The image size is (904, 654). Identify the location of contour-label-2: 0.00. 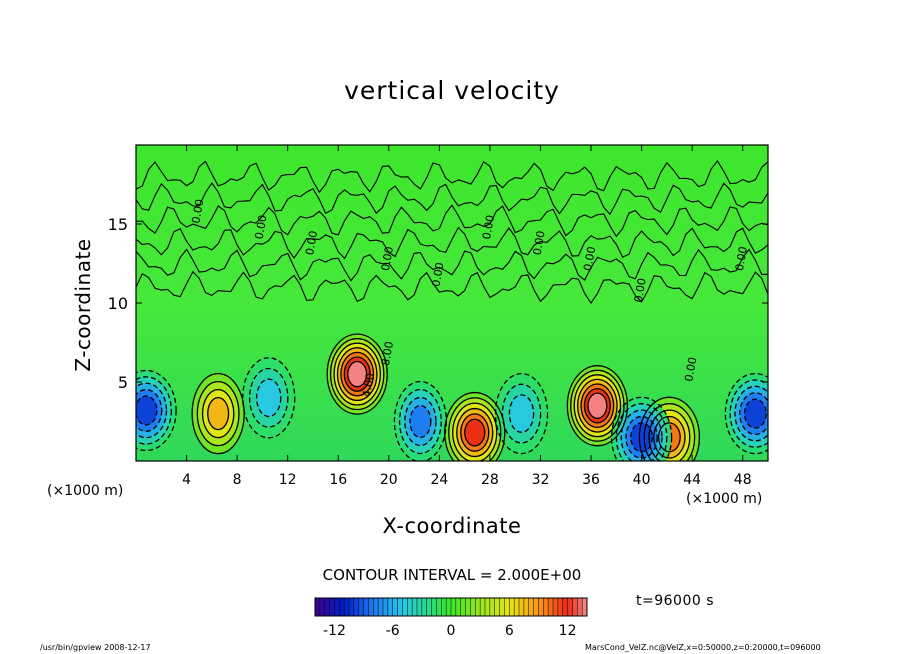
(311, 243).